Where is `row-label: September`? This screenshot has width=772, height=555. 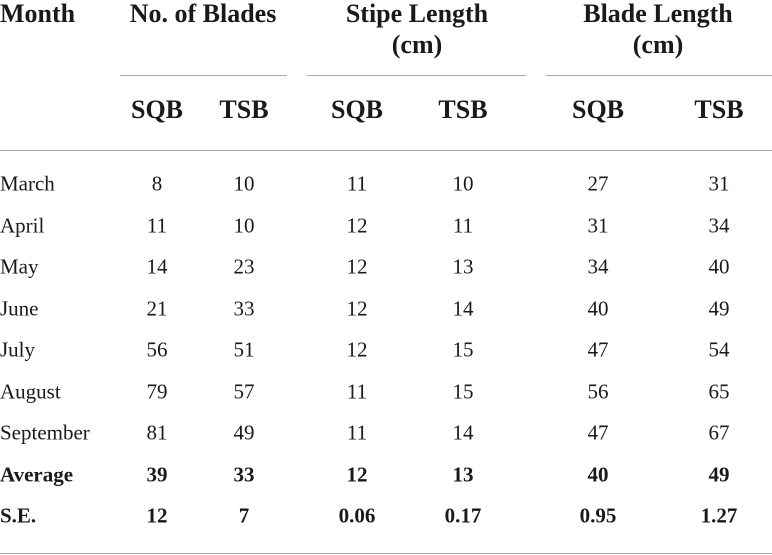
row-label: September is located at coordinates (45, 432).